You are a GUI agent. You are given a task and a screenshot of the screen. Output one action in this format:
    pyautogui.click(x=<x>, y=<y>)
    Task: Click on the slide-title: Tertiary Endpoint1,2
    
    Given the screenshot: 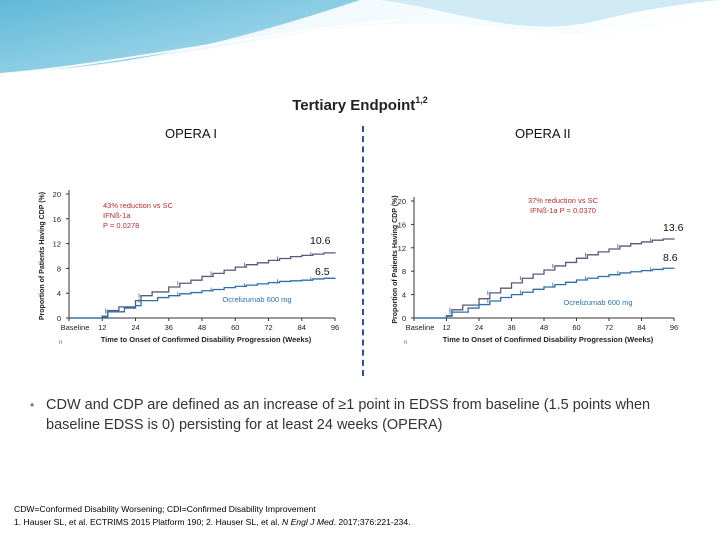 What is the action you would take?
    pyautogui.click(x=360, y=104)
    